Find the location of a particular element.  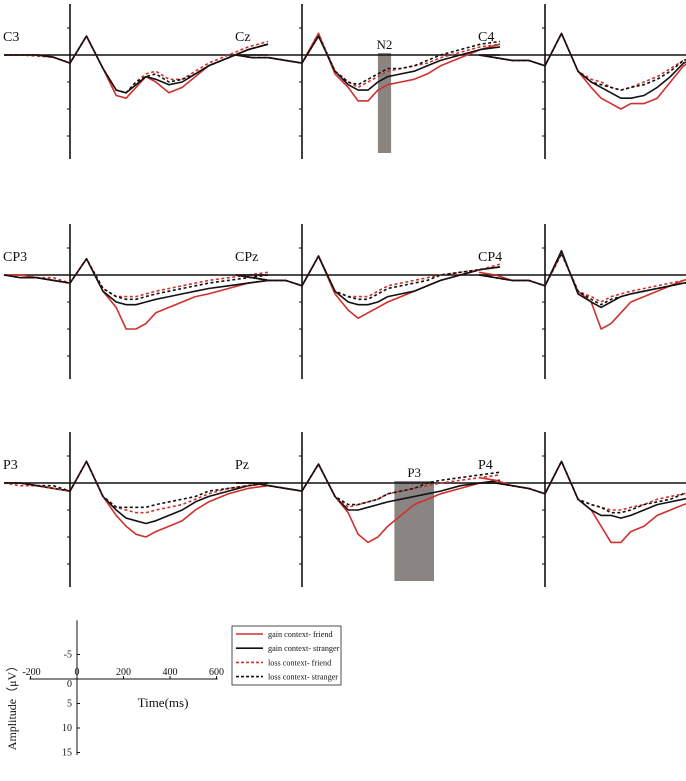

scale-y-tick-label: 10 is located at coordinates (67, 728).